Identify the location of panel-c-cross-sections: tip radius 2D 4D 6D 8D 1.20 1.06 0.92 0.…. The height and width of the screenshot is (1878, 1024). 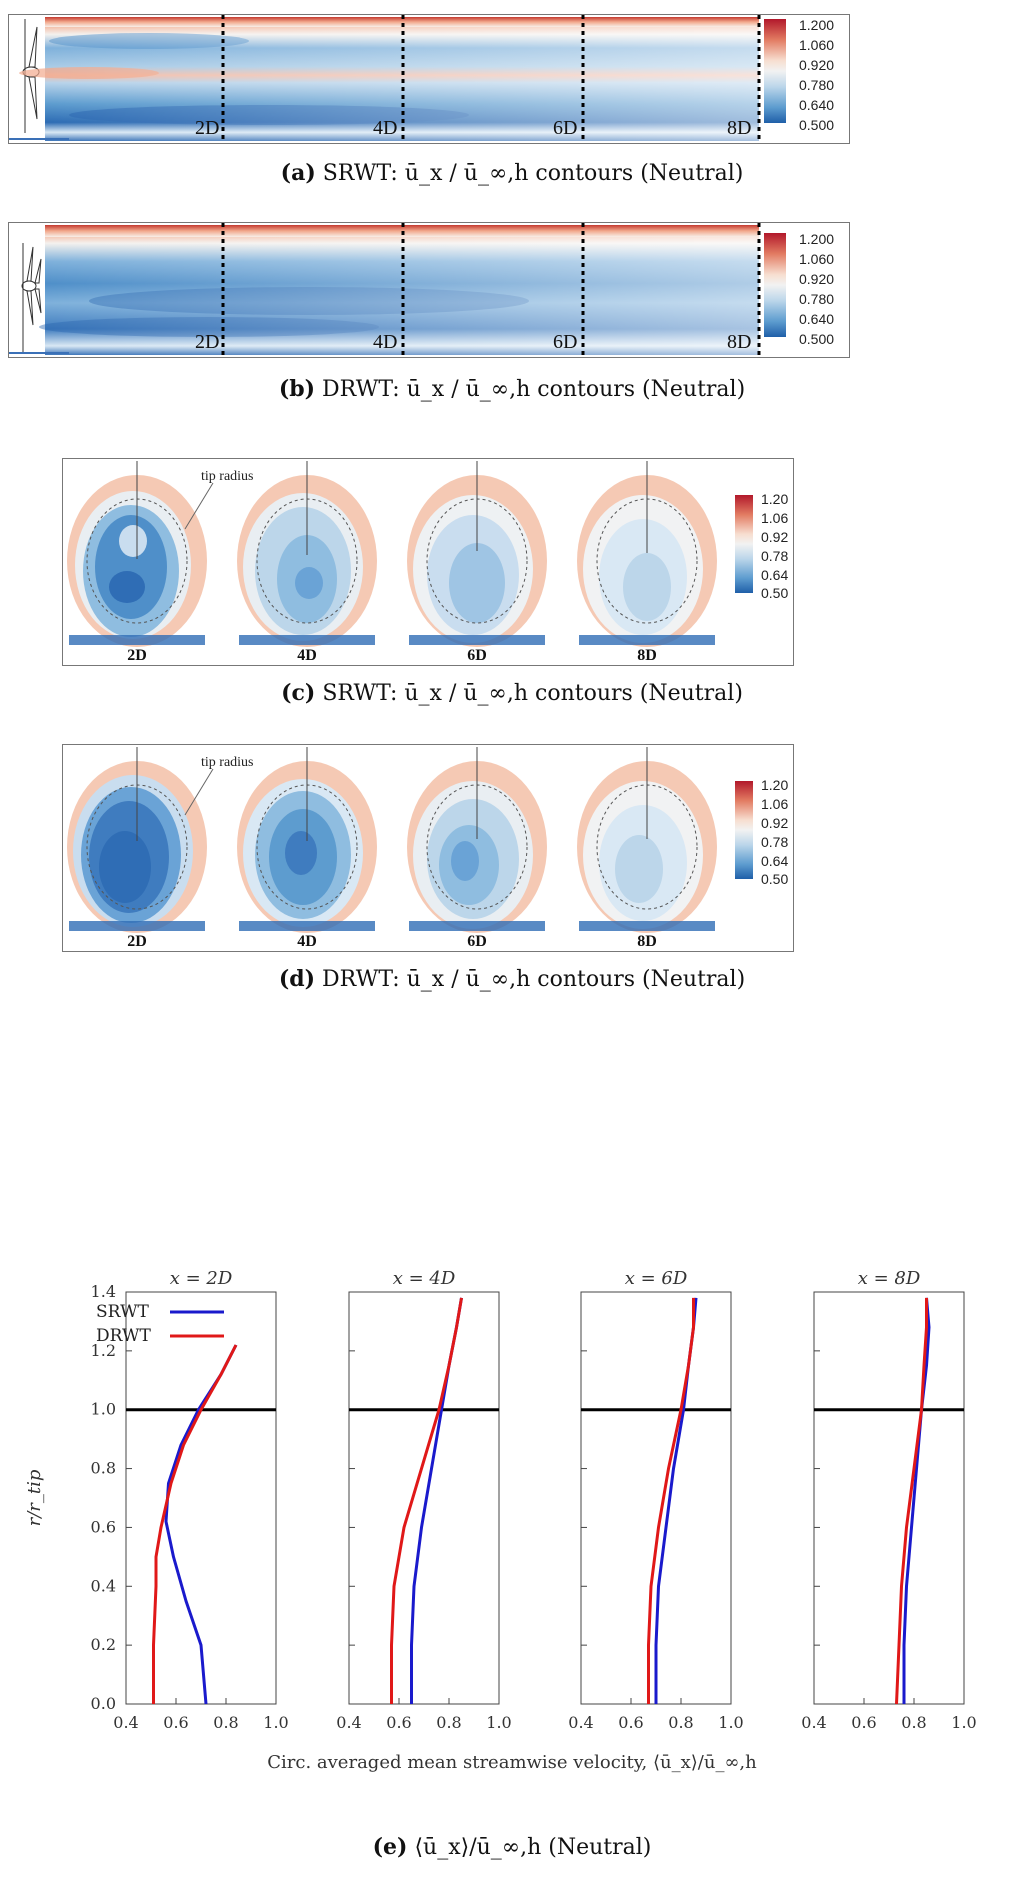
(428, 562).